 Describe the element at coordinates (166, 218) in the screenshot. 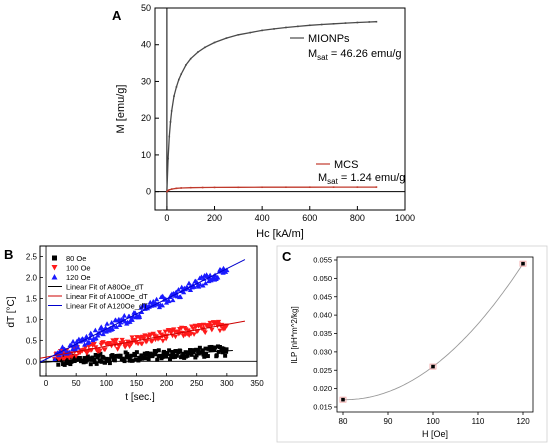

I see `panel-a-x-tick-label: 0` at that location.